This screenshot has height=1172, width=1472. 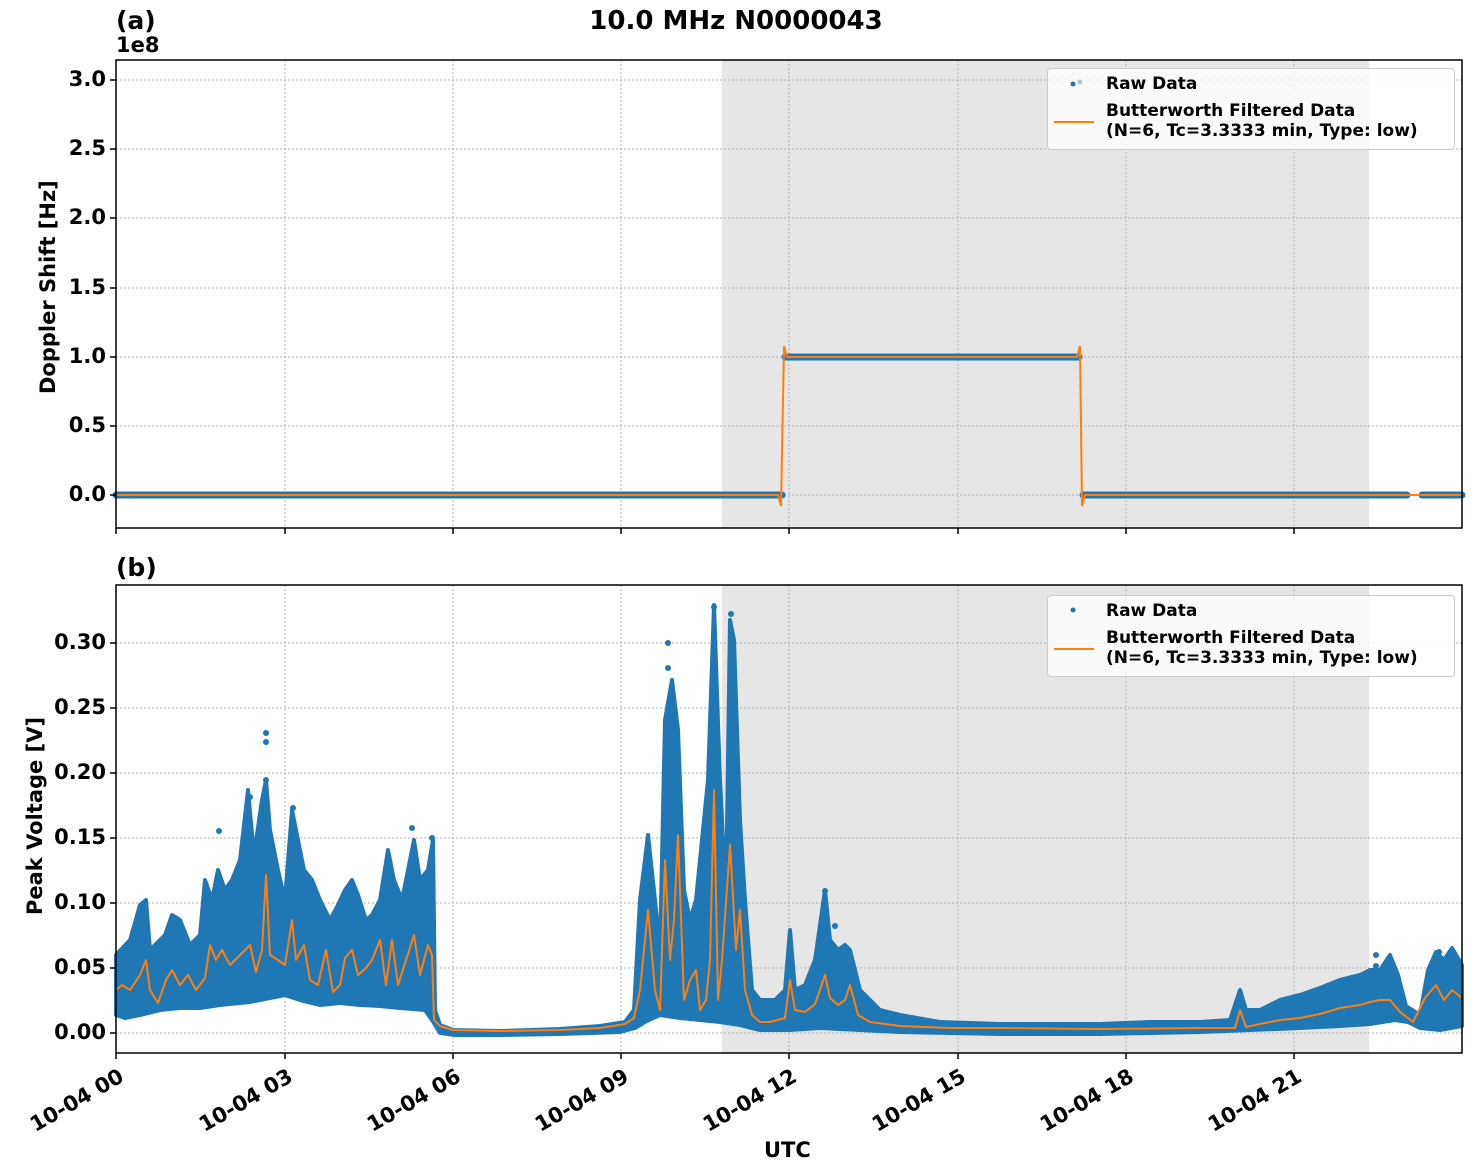 I want to click on panel-b-ytick: 0.10, so click(x=80, y=902).